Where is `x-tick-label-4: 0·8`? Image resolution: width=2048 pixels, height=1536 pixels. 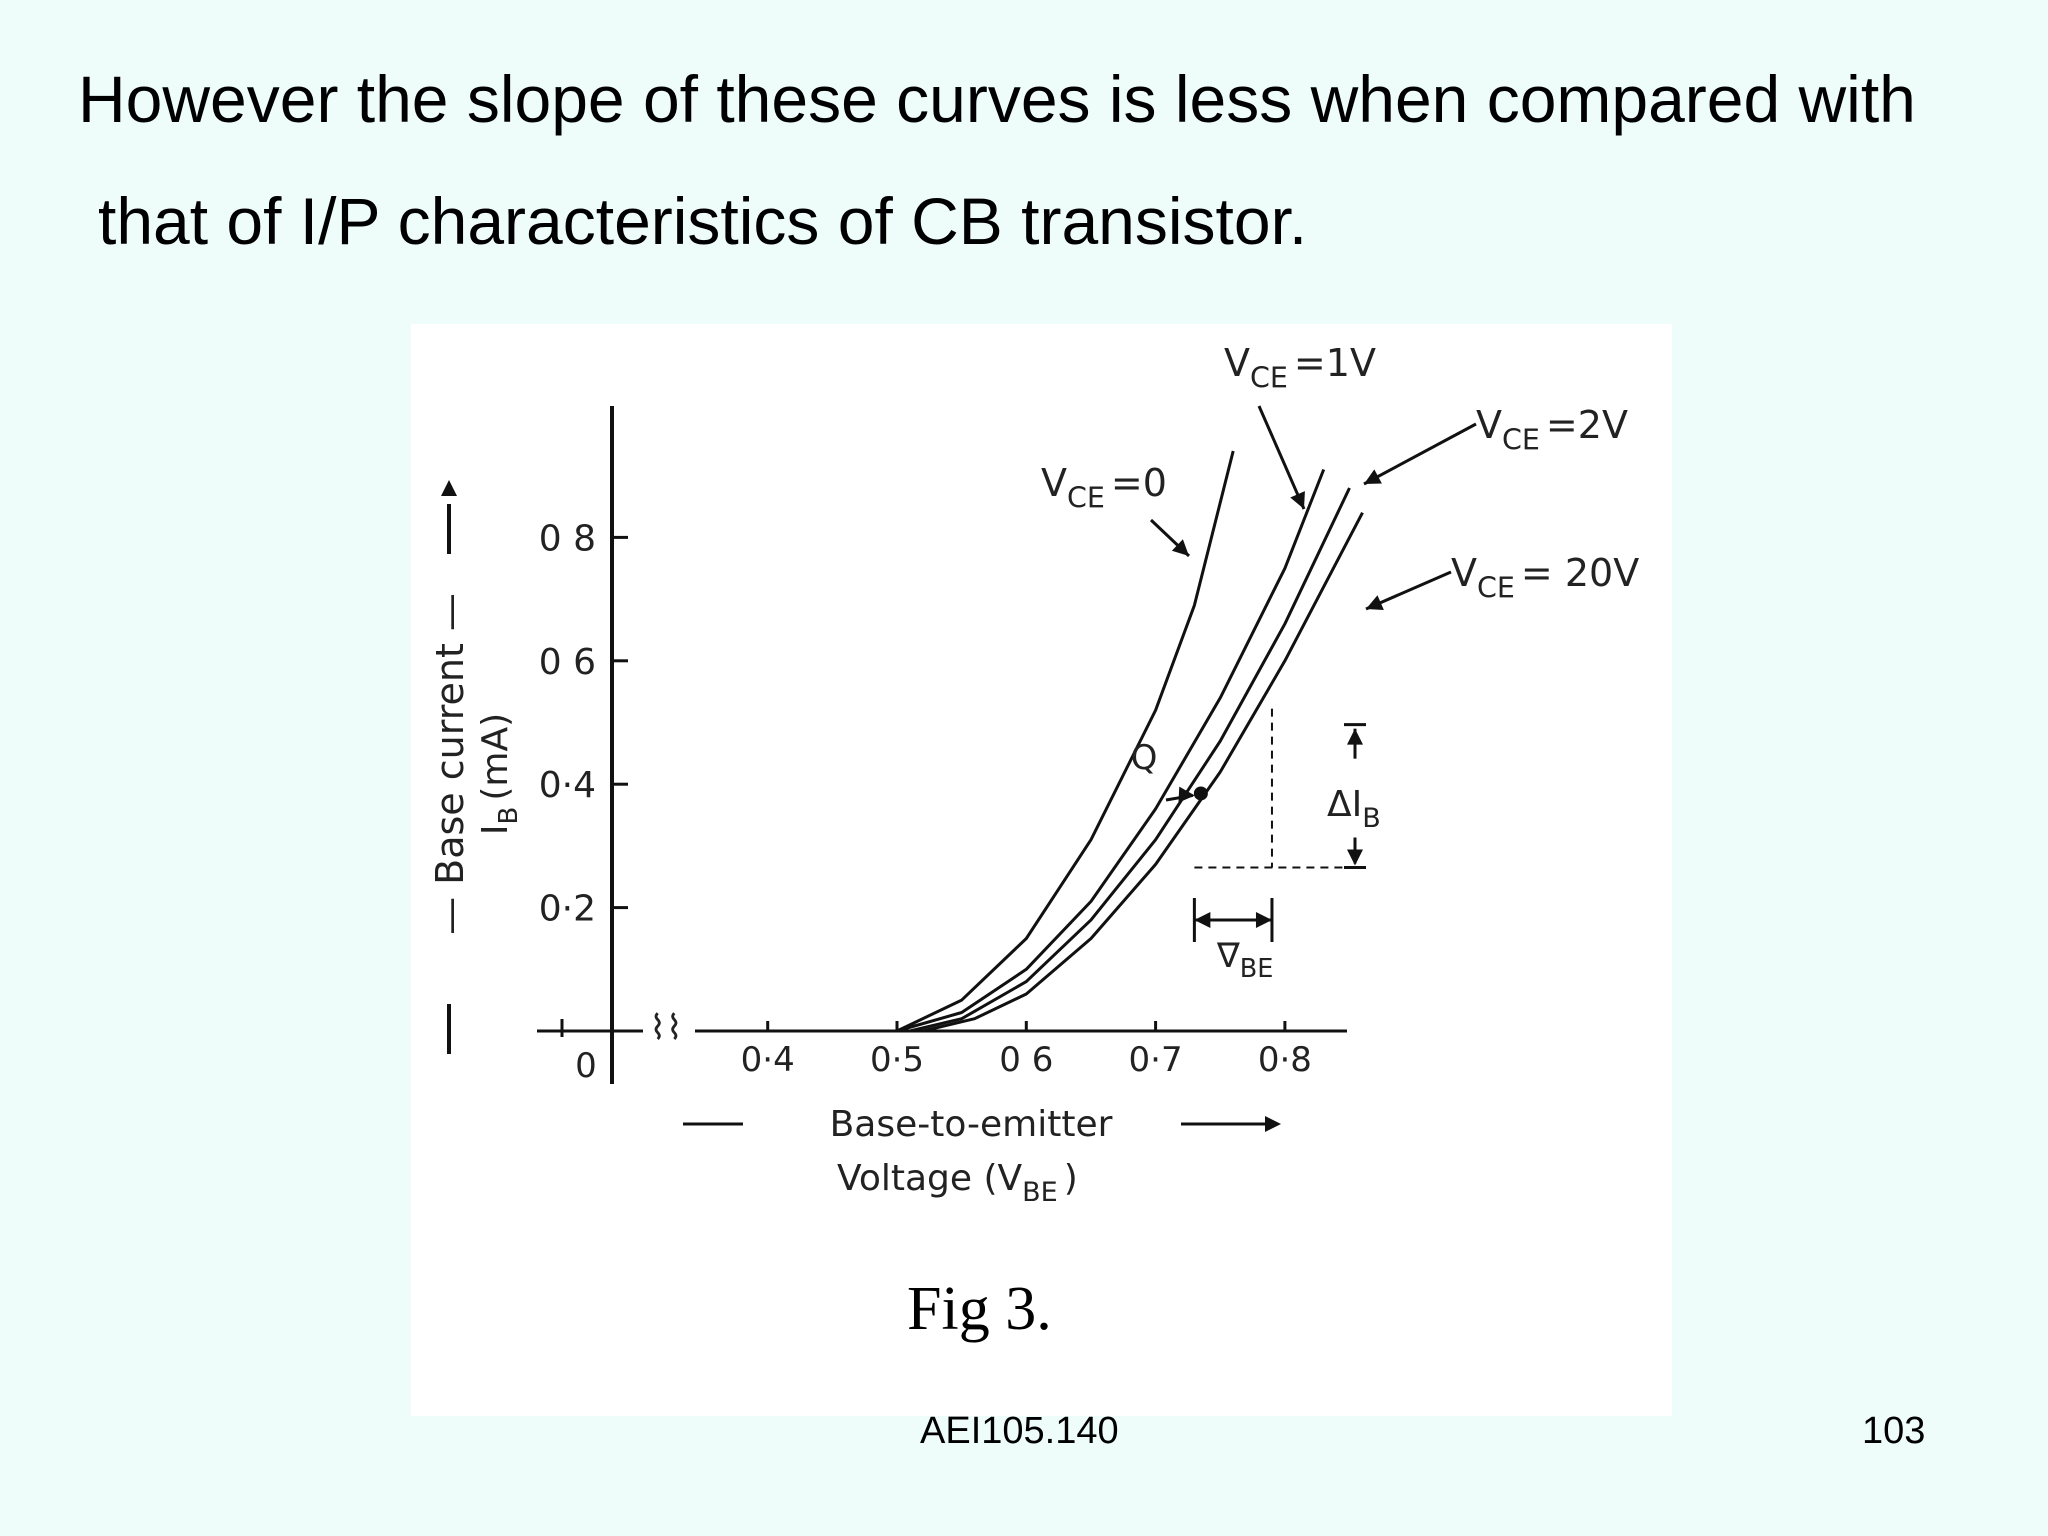 x-tick-label-4: 0·8 is located at coordinates (1285, 1060).